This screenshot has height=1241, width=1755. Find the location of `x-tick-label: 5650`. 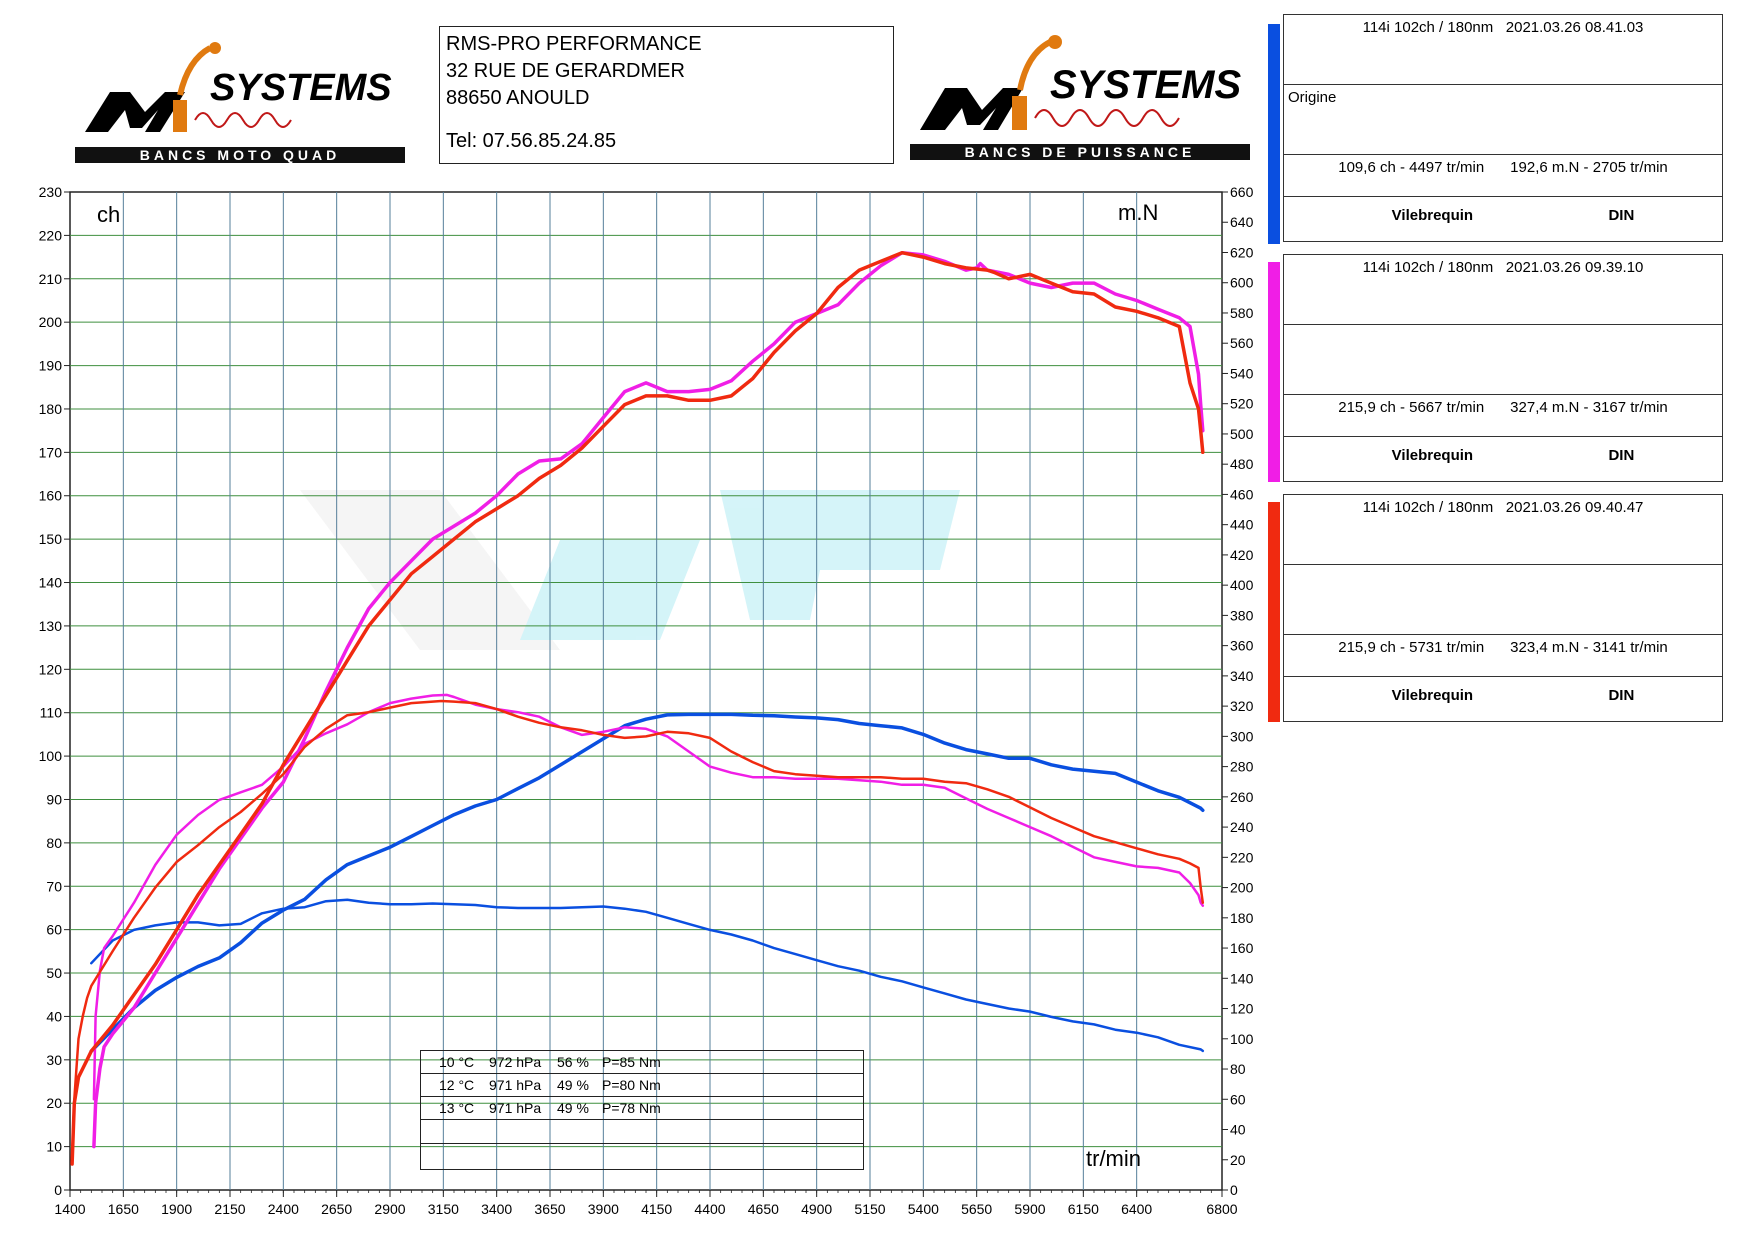

x-tick-label: 5650 is located at coordinates (976, 1209).